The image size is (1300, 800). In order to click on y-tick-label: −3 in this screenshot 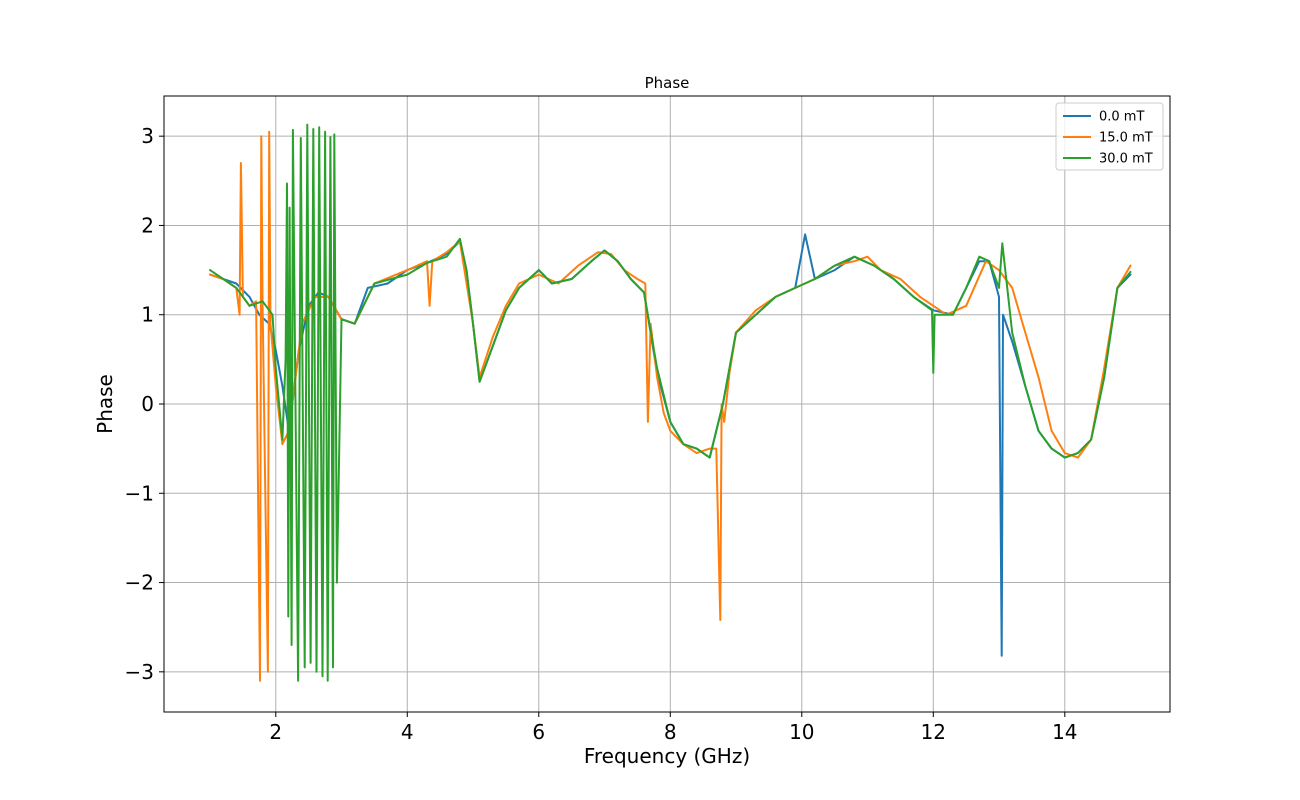, I will do `click(139, 672)`.